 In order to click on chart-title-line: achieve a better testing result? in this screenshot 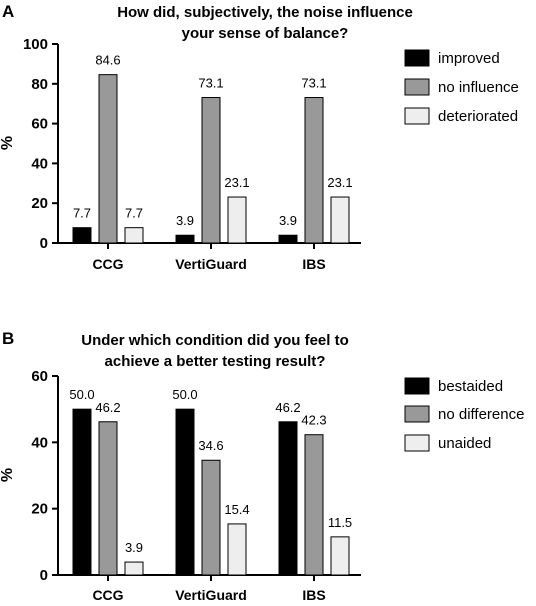, I will do `click(215, 361)`.